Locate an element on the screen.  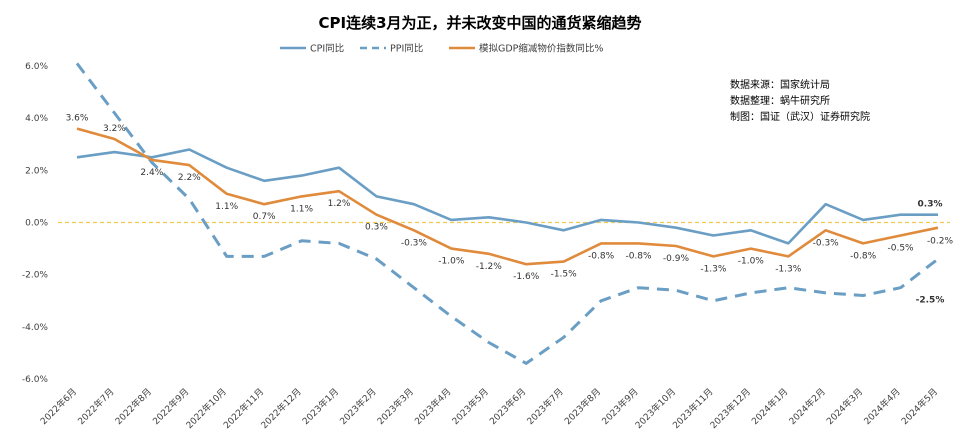
legend-label-3: 模拟GDP缩减物价指数同比% is located at coordinates (541, 49).